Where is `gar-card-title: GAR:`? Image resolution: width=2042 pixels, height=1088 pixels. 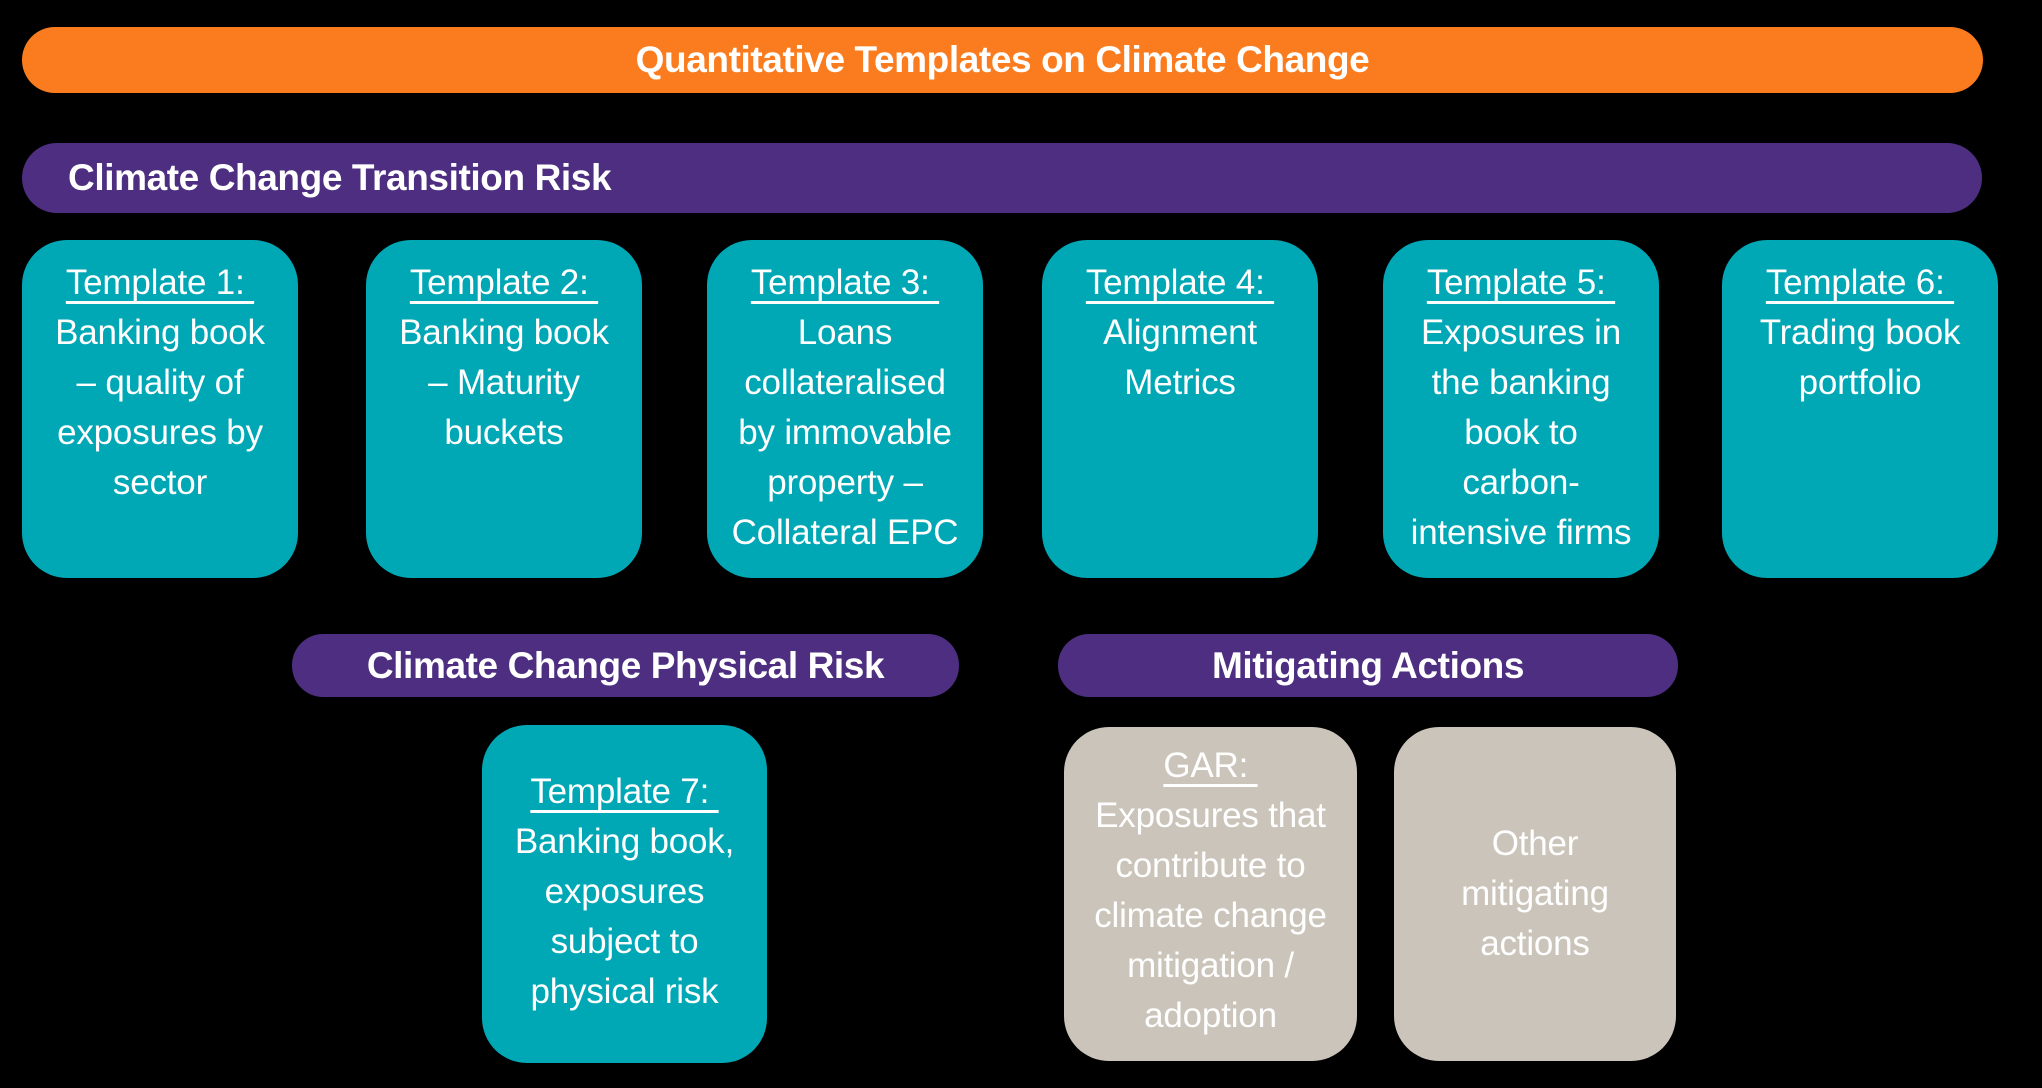 gar-card-title: GAR: is located at coordinates (1210, 765).